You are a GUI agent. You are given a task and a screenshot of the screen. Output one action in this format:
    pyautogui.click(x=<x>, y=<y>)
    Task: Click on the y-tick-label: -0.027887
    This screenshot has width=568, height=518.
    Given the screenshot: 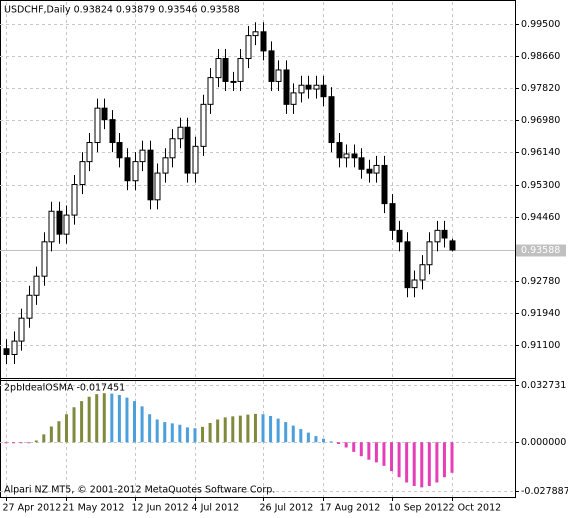 What is the action you would take?
    pyautogui.click(x=544, y=491)
    